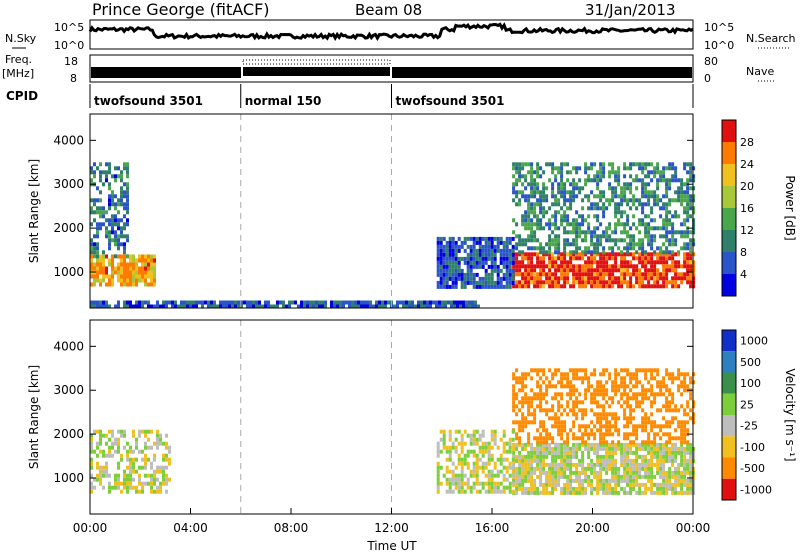 Image resolution: width=800 pixels, height=554 pixels. I want to click on colorbar-swatch, so click(729, 341).